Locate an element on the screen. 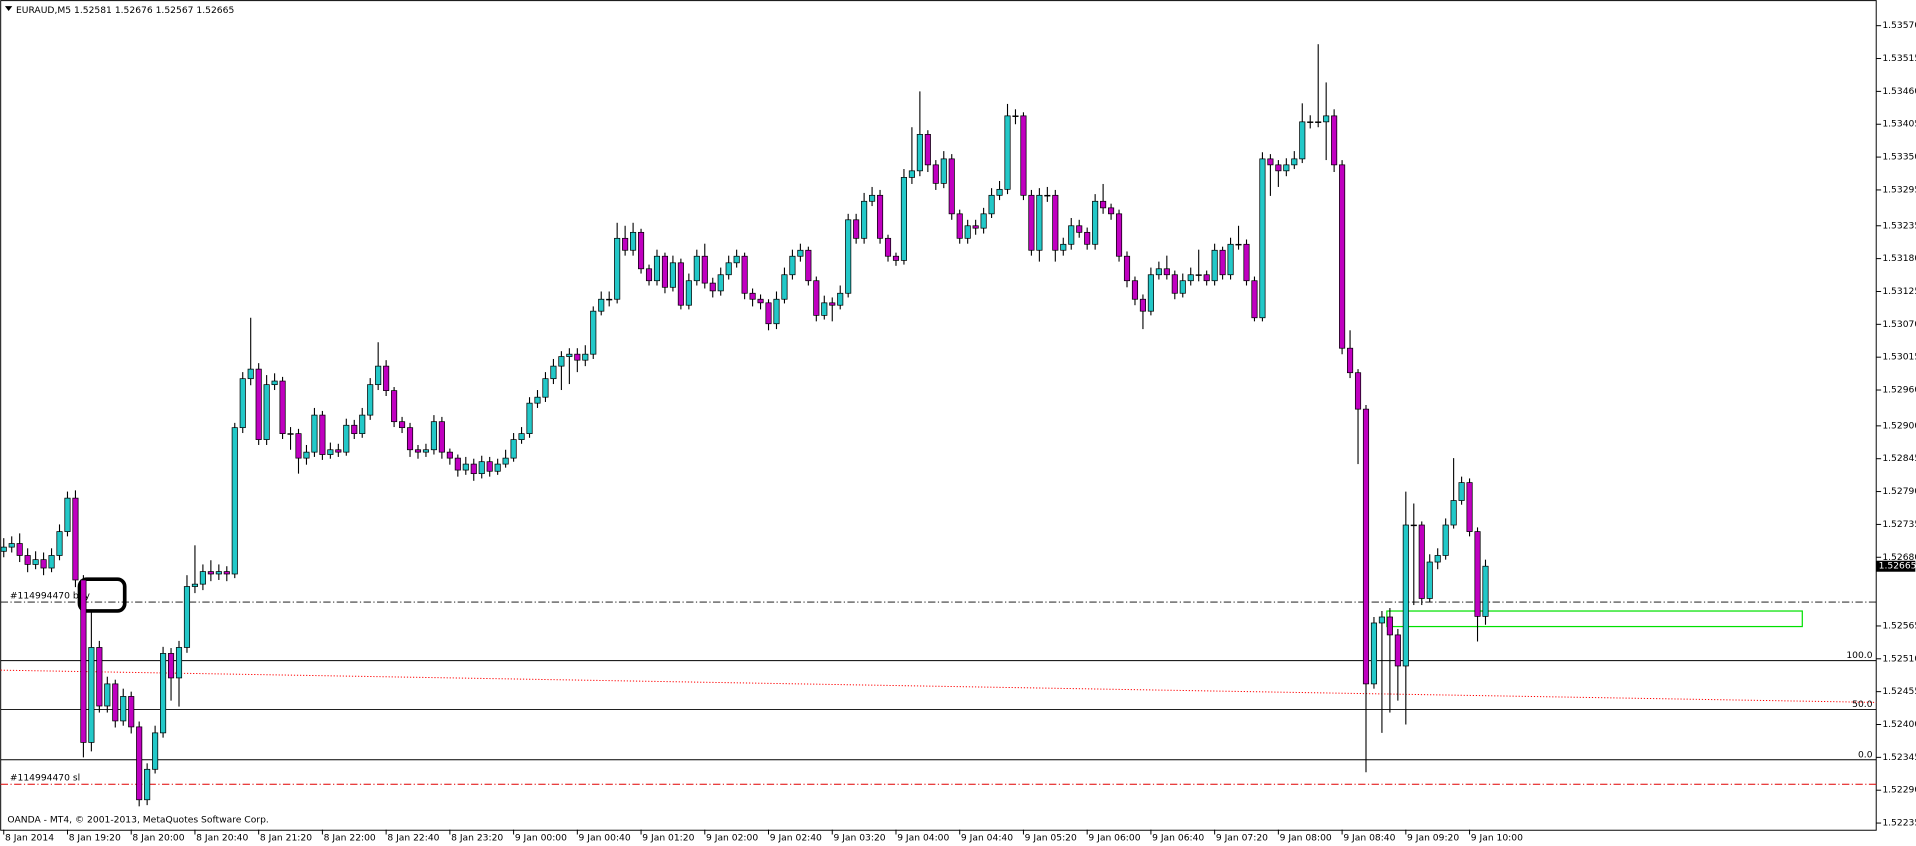 The height and width of the screenshot is (846, 1916). menu-triangle is located at coordinates (8, 8).